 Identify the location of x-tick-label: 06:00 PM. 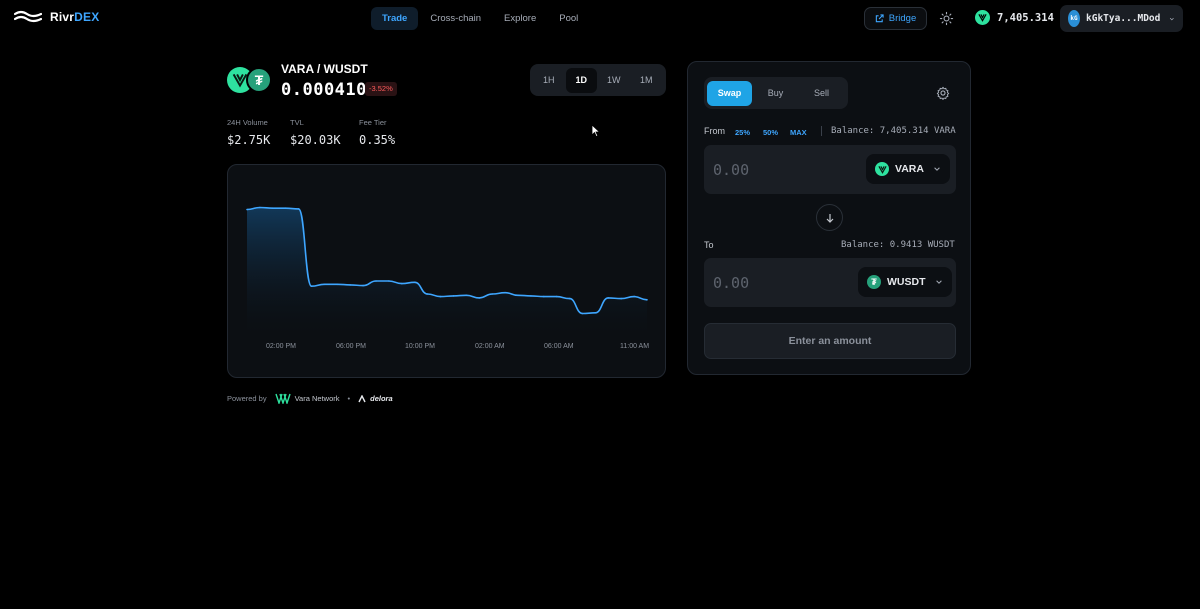
(351, 346).